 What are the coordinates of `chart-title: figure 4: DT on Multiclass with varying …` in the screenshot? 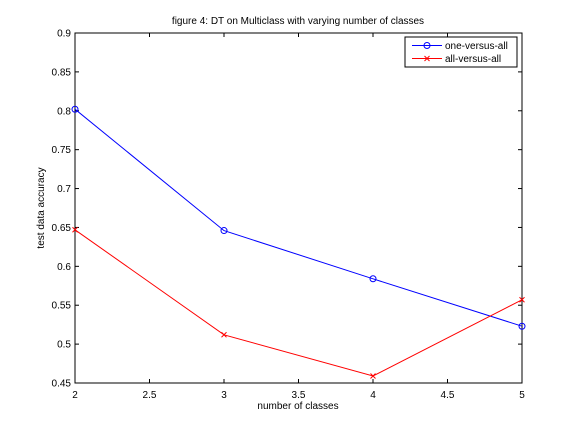 It's located at (298, 21).